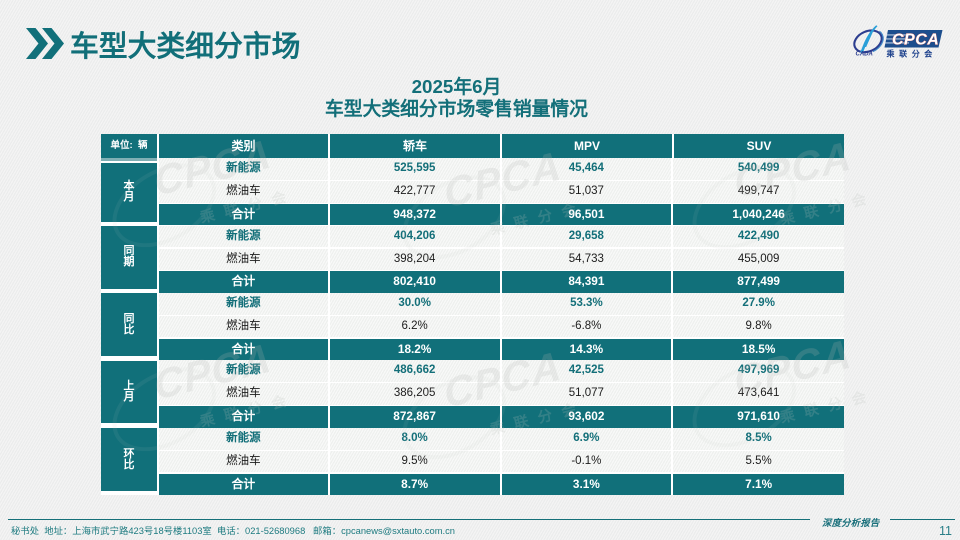  I want to click on svg-text: CADA, so click(864, 55).